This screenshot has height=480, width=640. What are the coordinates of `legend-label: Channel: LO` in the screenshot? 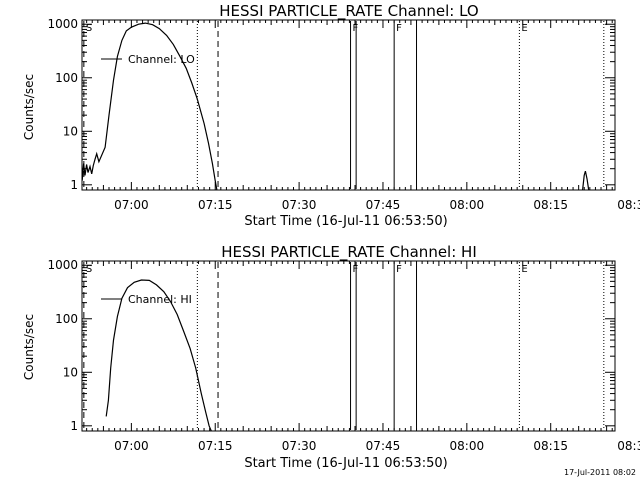 It's located at (161, 59).